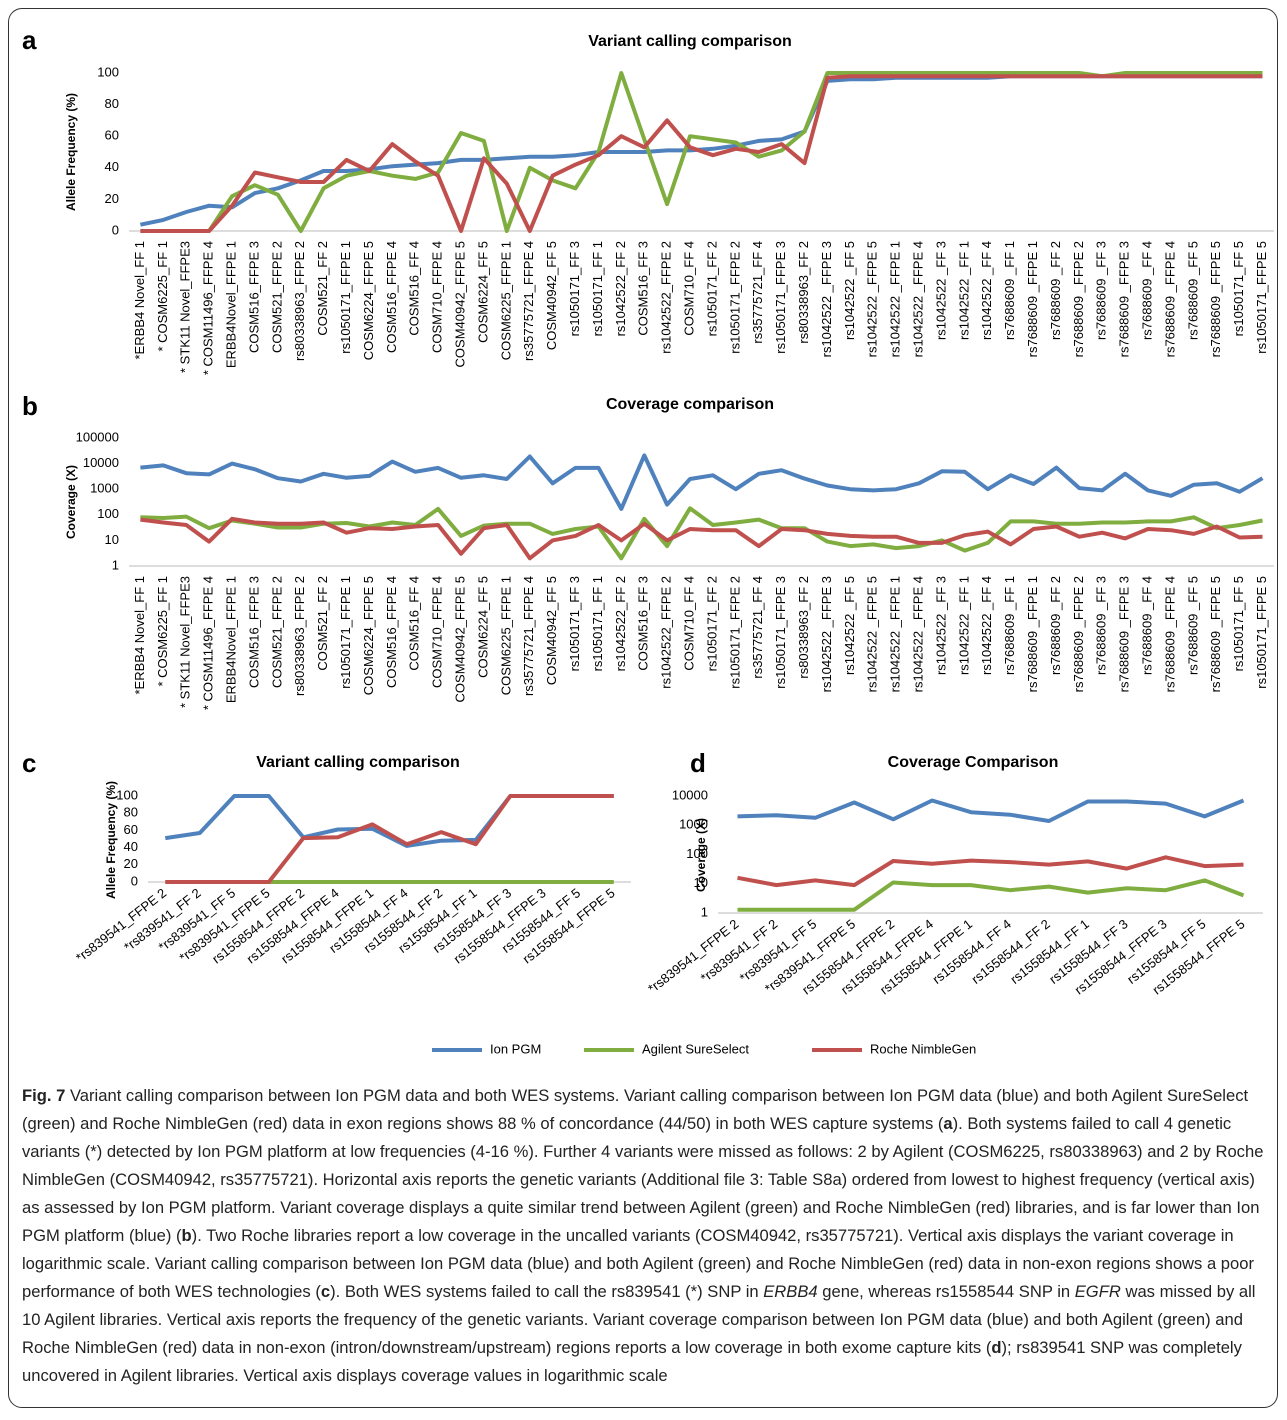 The width and height of the screenshot is (1287, 1420). What do you see at coordinates (895, 634) in the screenshot?
I see `x-tick-label: rs1042522 _FFPE 1` at bounding box center [895, 634].